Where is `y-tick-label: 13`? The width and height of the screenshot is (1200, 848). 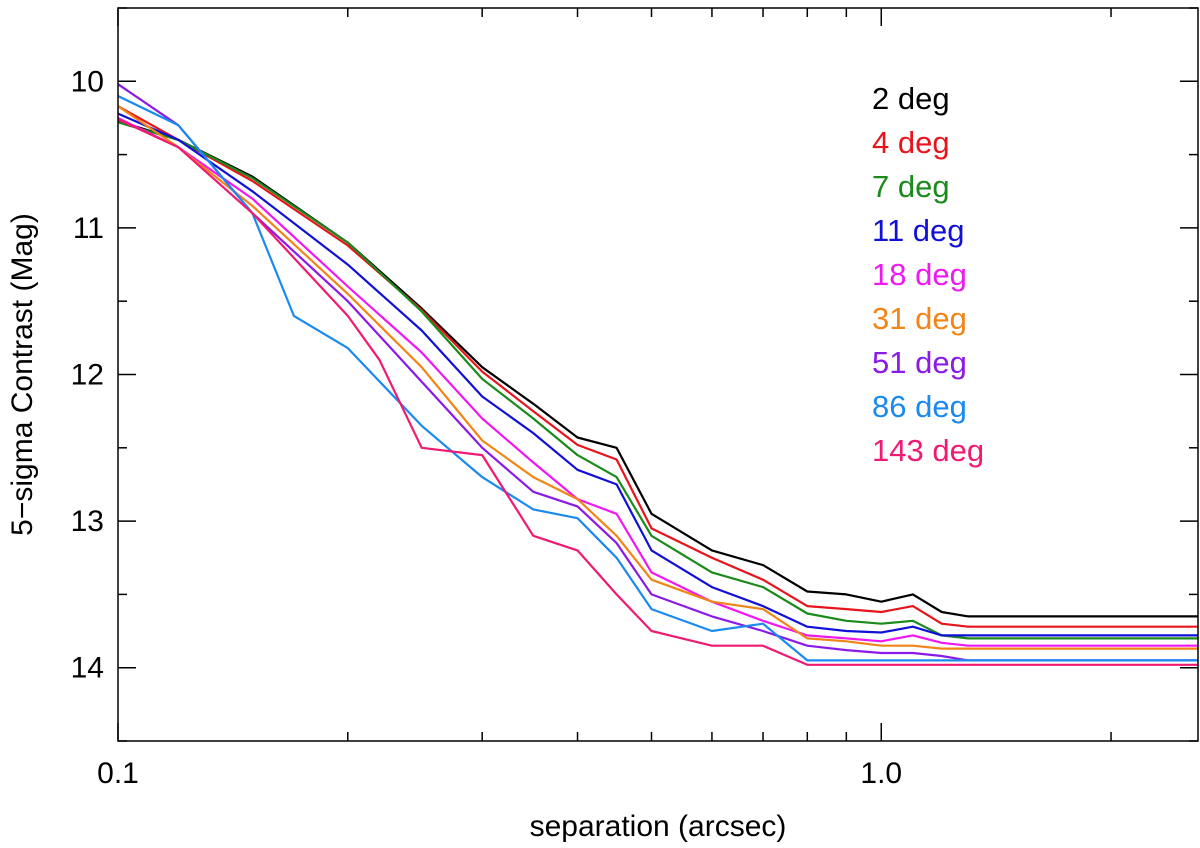 y-tick-label: 13 is located at coordinates (87, 521).